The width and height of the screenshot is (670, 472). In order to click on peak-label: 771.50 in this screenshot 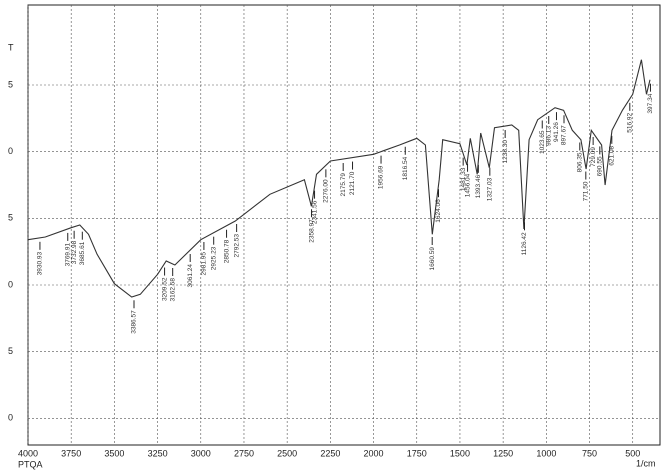, I will do `click(586, 191)`.